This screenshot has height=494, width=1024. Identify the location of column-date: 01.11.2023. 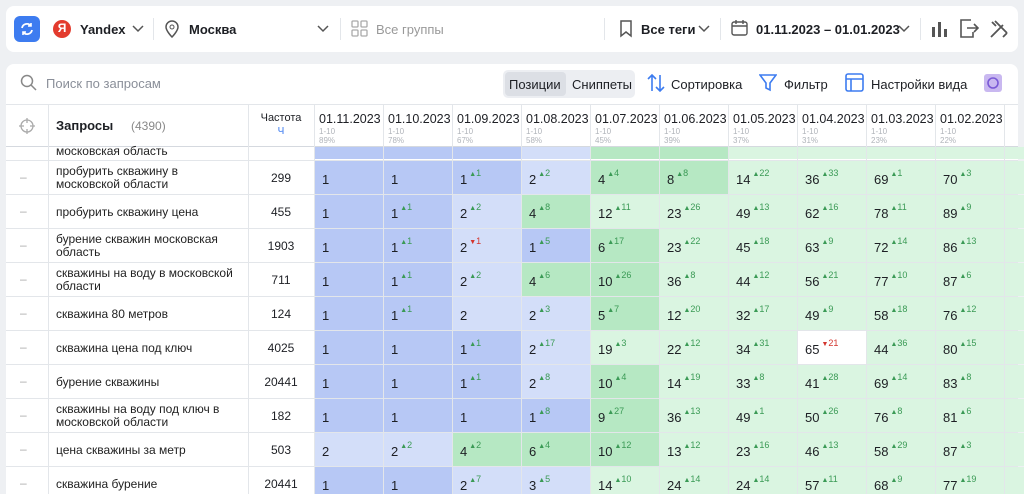
(350, 119).